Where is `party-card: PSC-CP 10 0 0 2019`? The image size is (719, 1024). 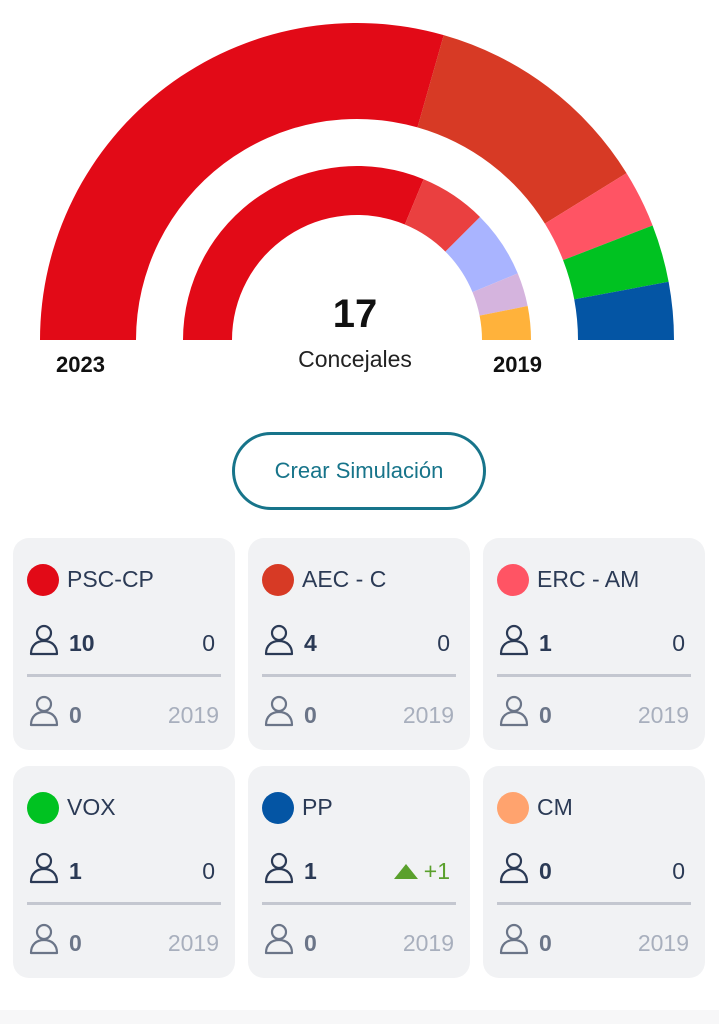 party-card: PSC-CP 10 0 0 2019 is located at coordinates (124, 644).